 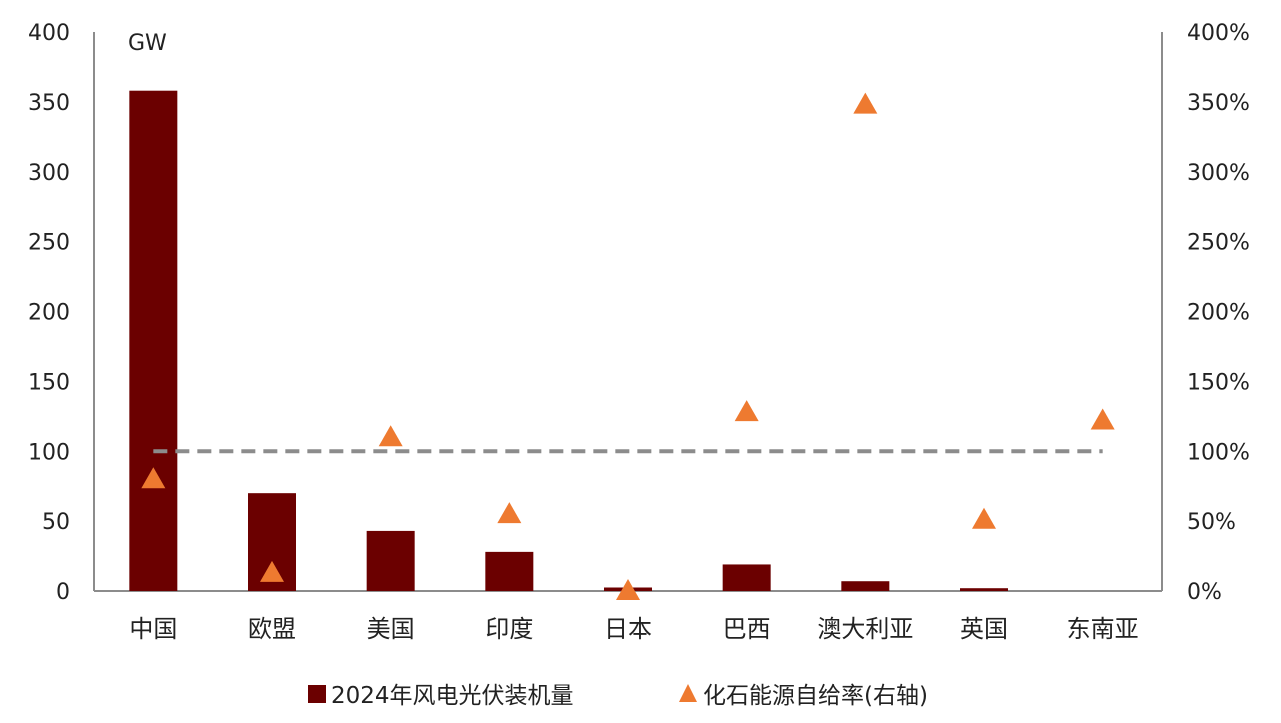 What do you see at coordinates (509, 629) in the screenshot?
I see `category-label: 印度` at bounding box center [509, 629].